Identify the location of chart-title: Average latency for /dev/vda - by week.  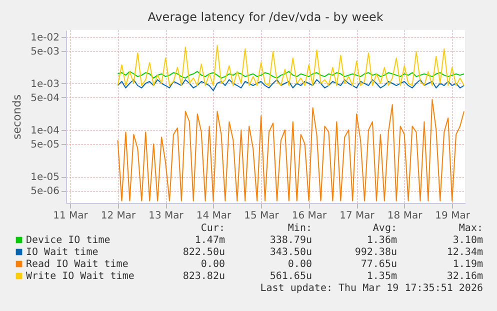
(266, 17).